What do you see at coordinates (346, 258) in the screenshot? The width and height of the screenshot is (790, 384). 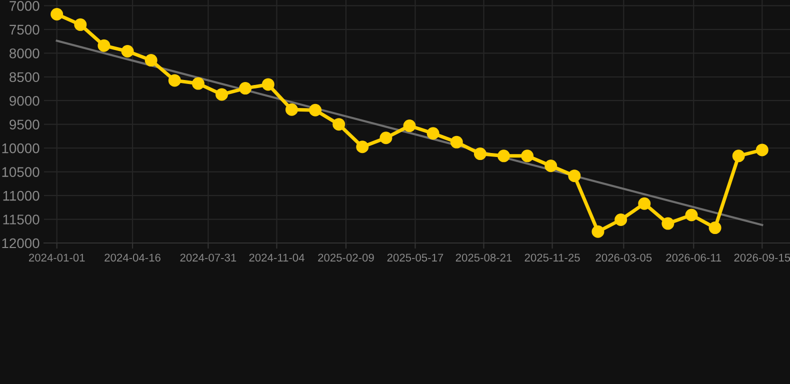 I see `x-tick-label: 2025-02-09` at bounding box center [346, 258].